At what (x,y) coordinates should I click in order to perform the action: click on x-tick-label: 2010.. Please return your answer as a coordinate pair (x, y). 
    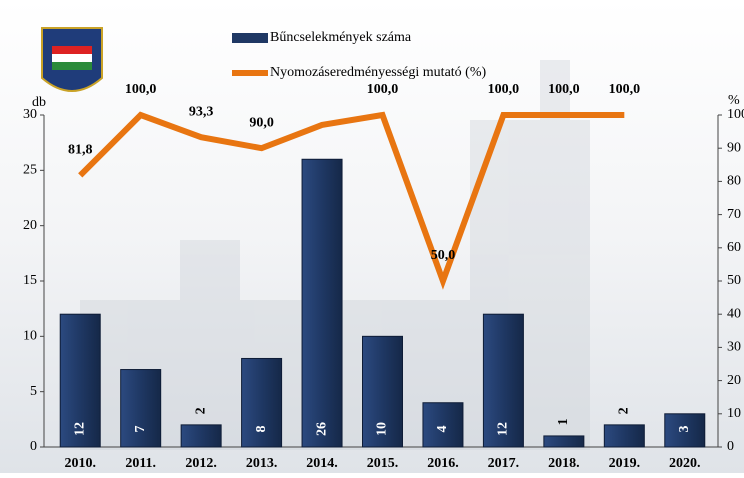
    Looking at the image, I should click on (80, 463).